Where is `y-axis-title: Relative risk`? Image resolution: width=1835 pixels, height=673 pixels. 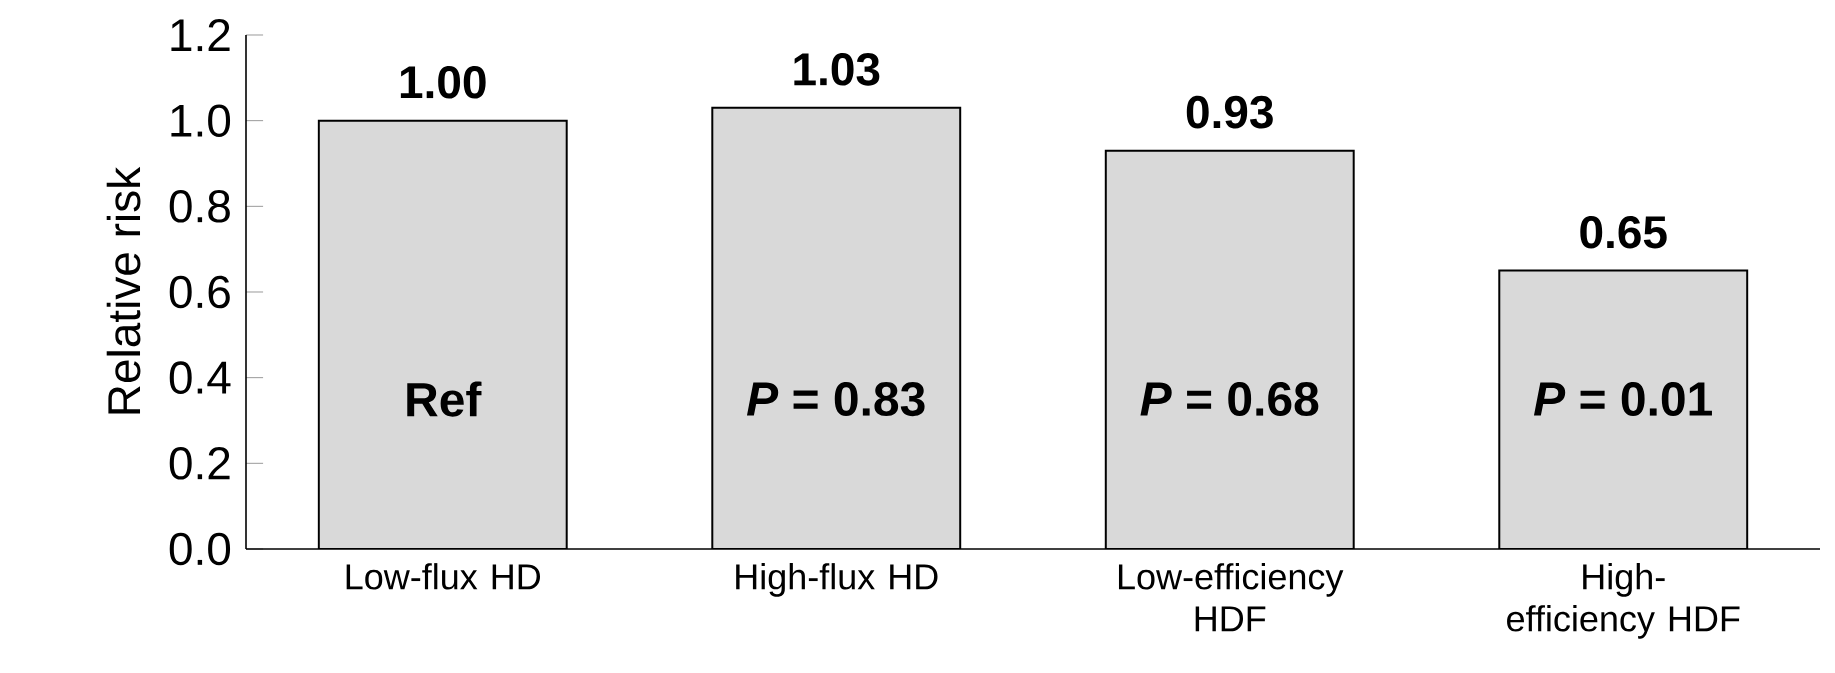
y-axis-title: Relative risk is located at coordinates (123, 290).